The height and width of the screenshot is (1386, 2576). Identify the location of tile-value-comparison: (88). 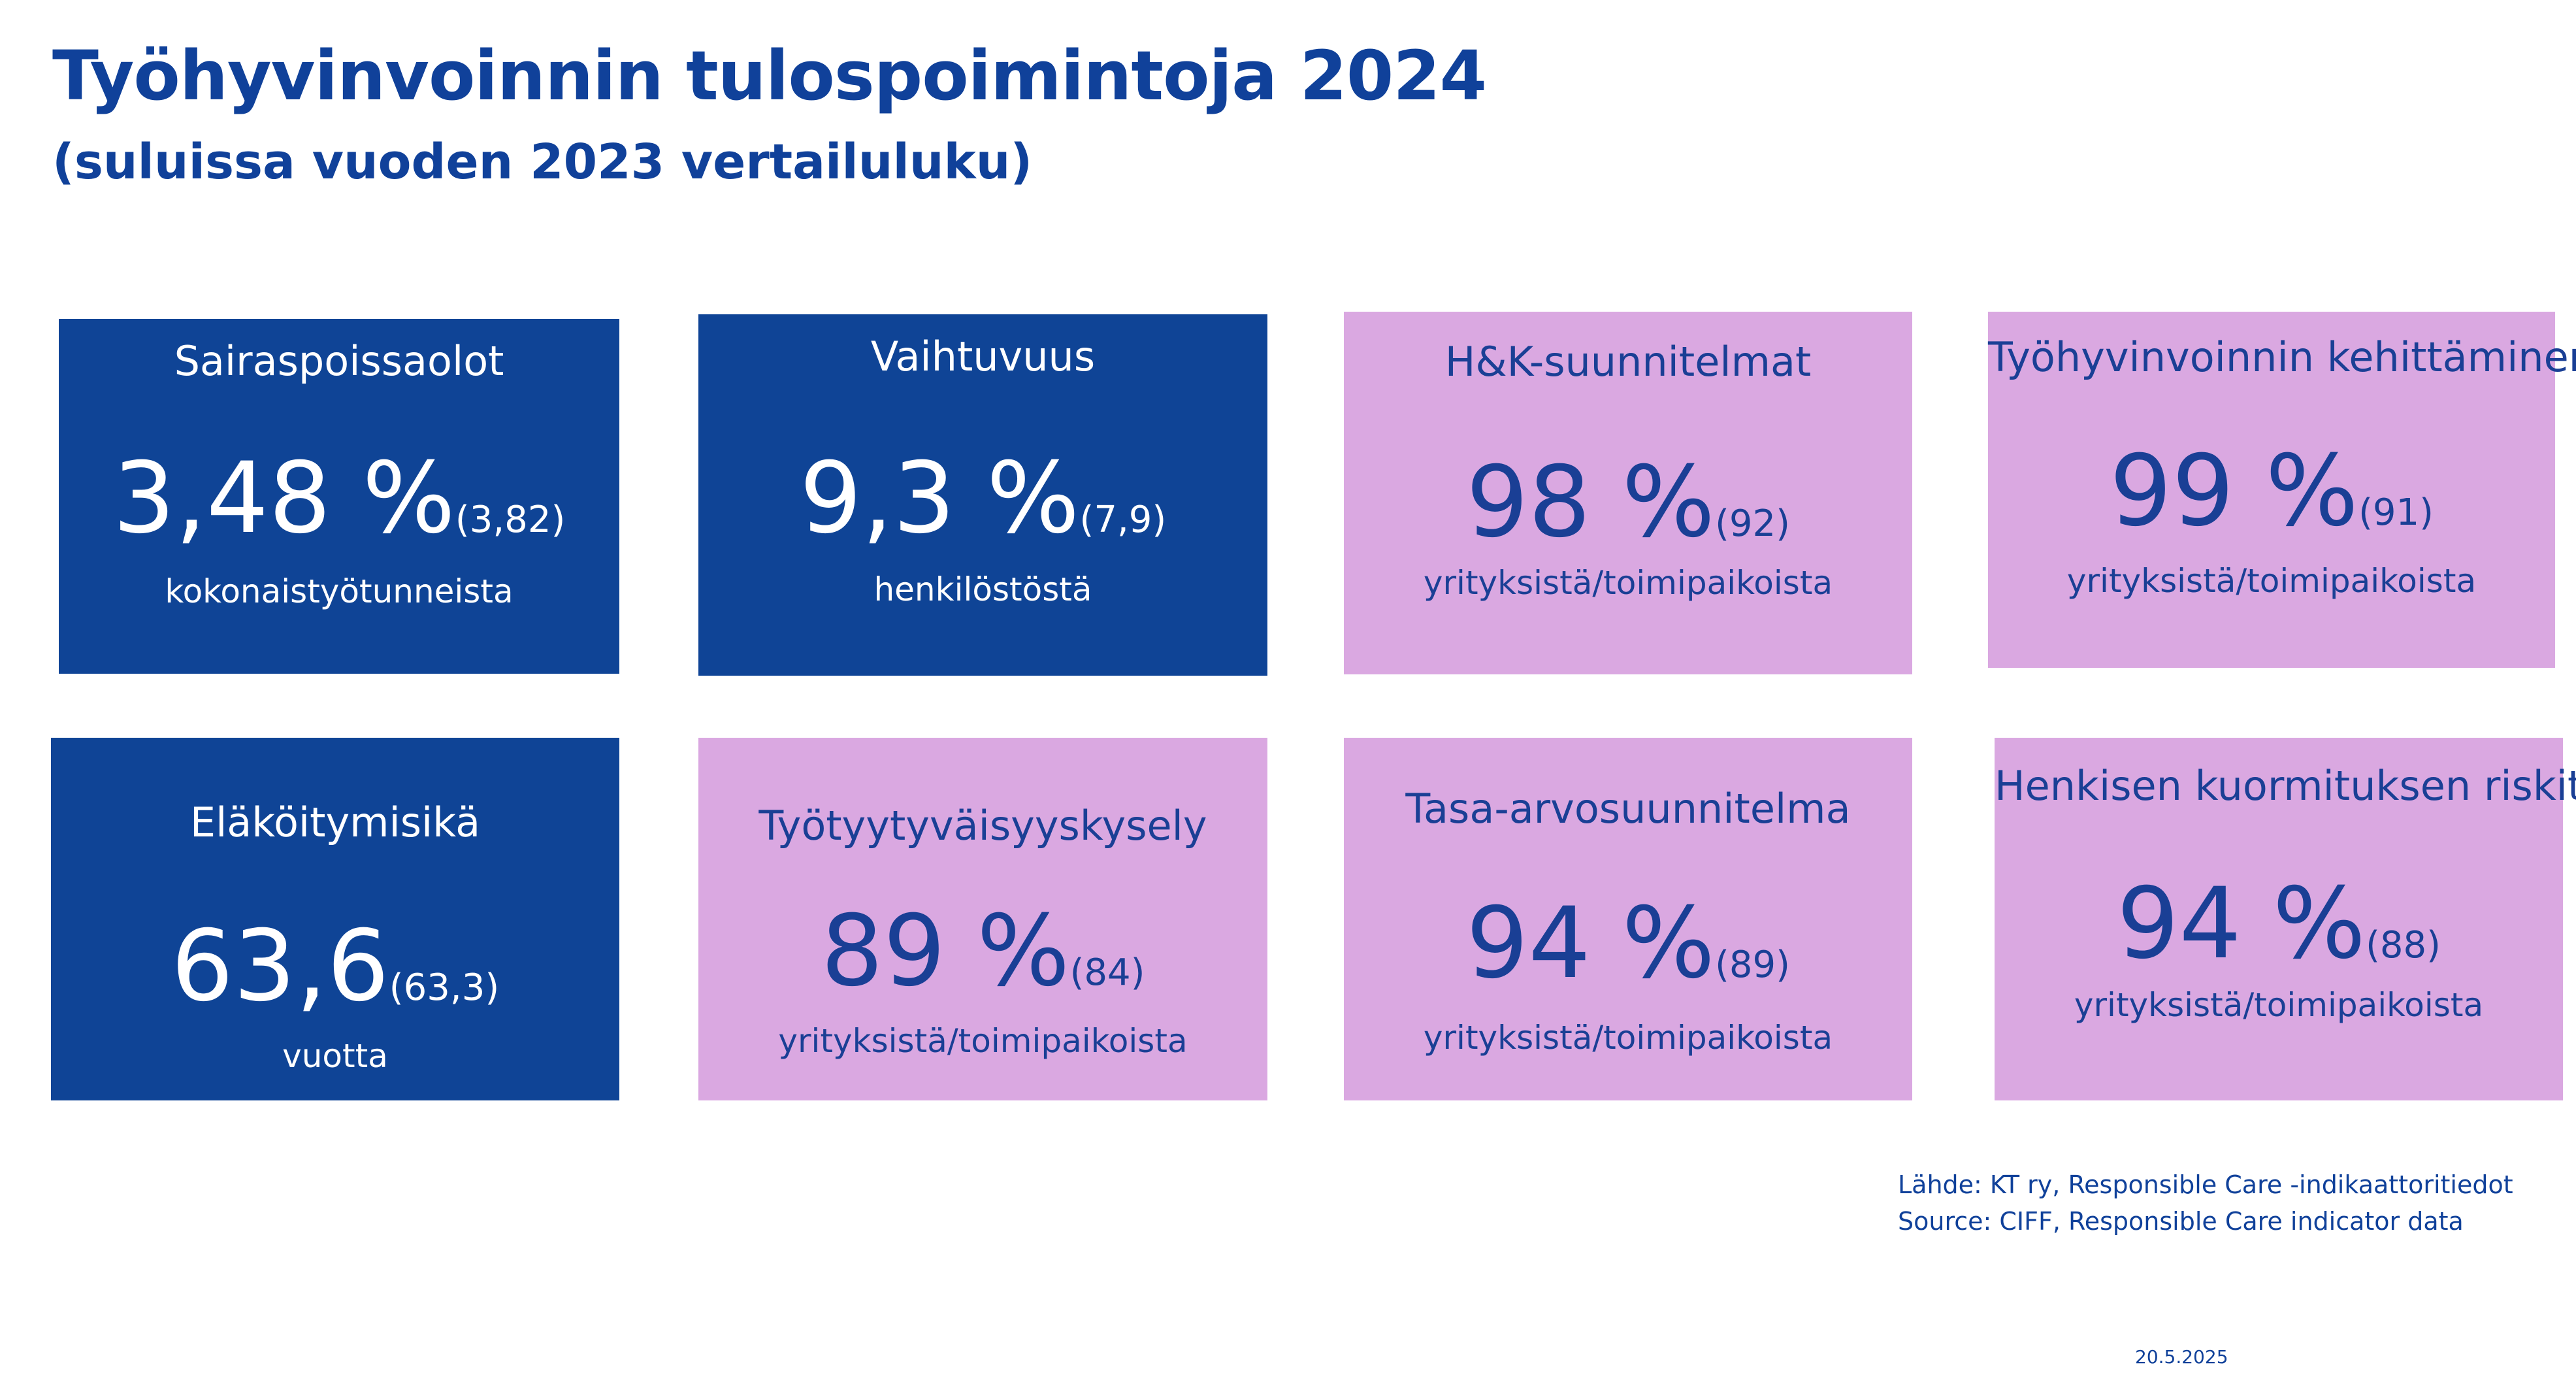
(2403, 945).